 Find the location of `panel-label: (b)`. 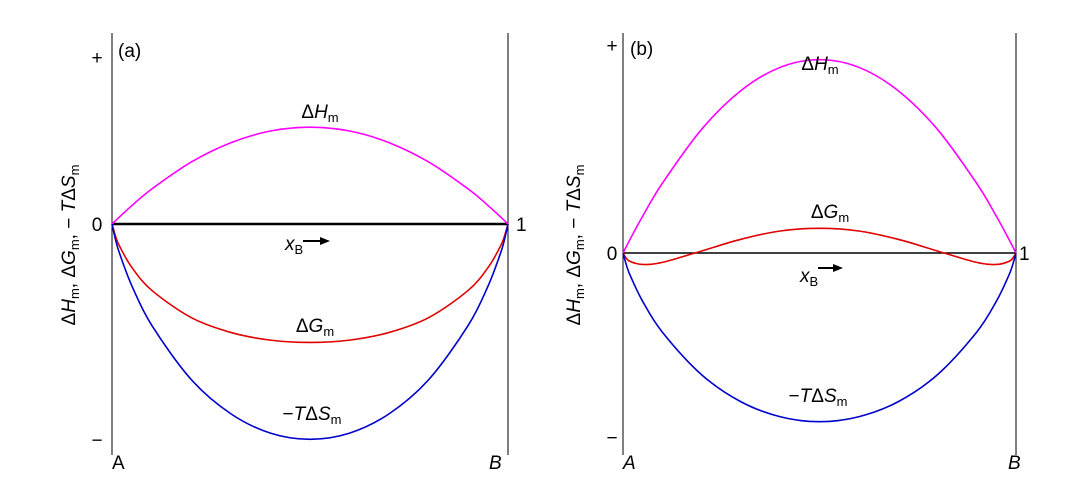

panel-label: (b) is located at coordinates (641, 49).